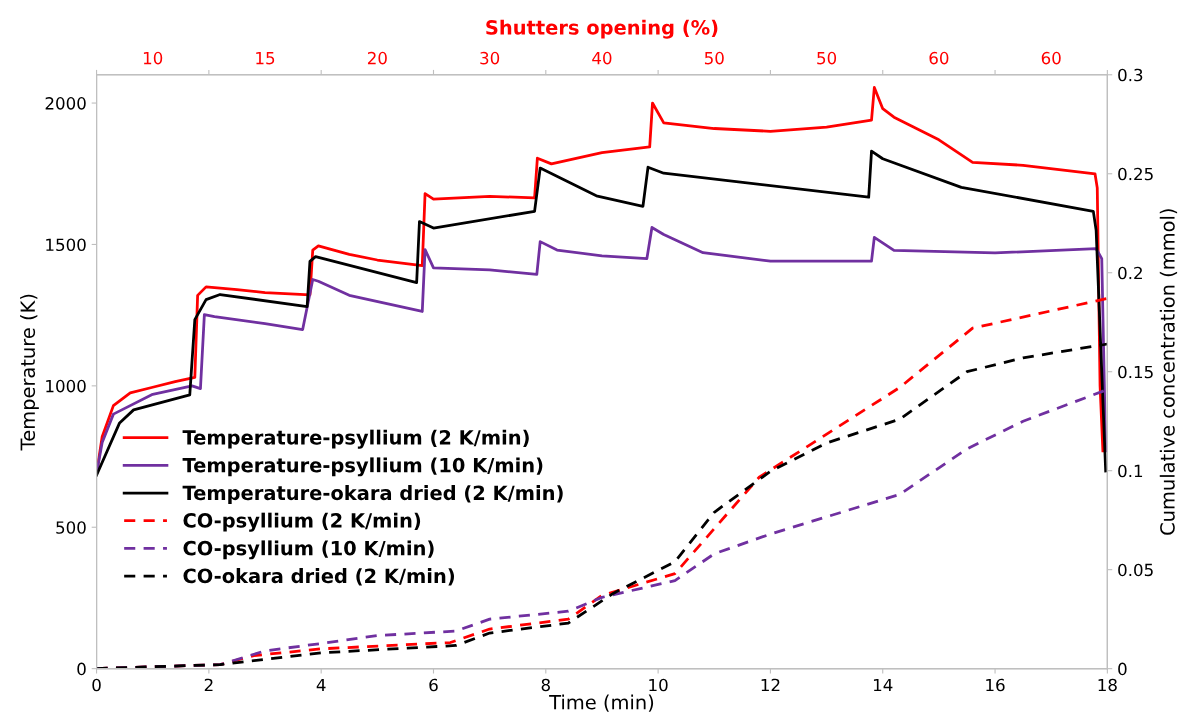 The width and height of the screenshot is (1192, 726). I want to click on x-tick-label: 18, so click(1107, 685).